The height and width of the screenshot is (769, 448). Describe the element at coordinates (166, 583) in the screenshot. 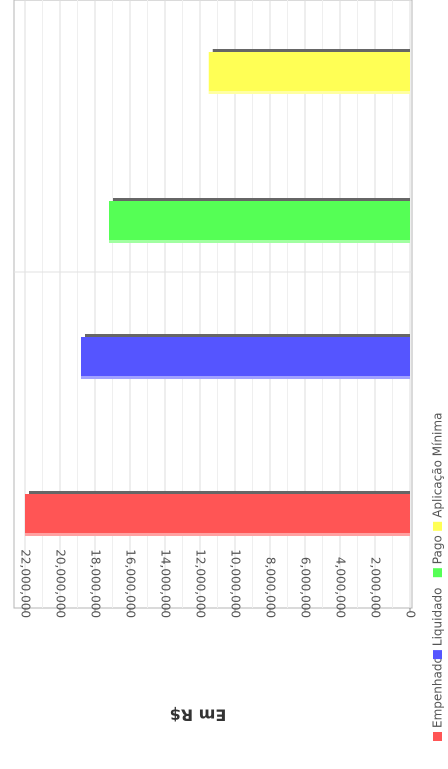

I see `tick-label: 14,000,000` at that location.